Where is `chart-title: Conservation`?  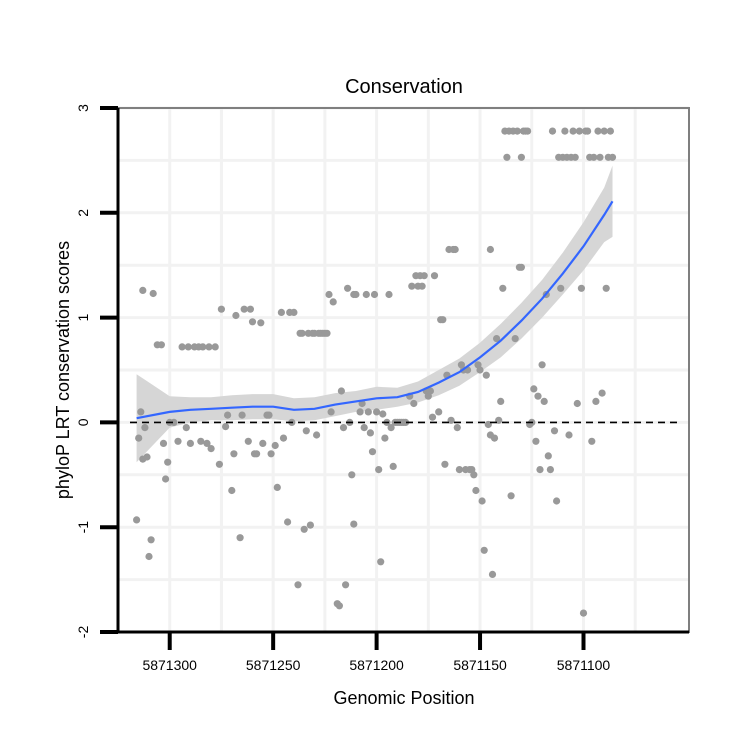
chart-title: Conservation is located at coordinates (404, 87).